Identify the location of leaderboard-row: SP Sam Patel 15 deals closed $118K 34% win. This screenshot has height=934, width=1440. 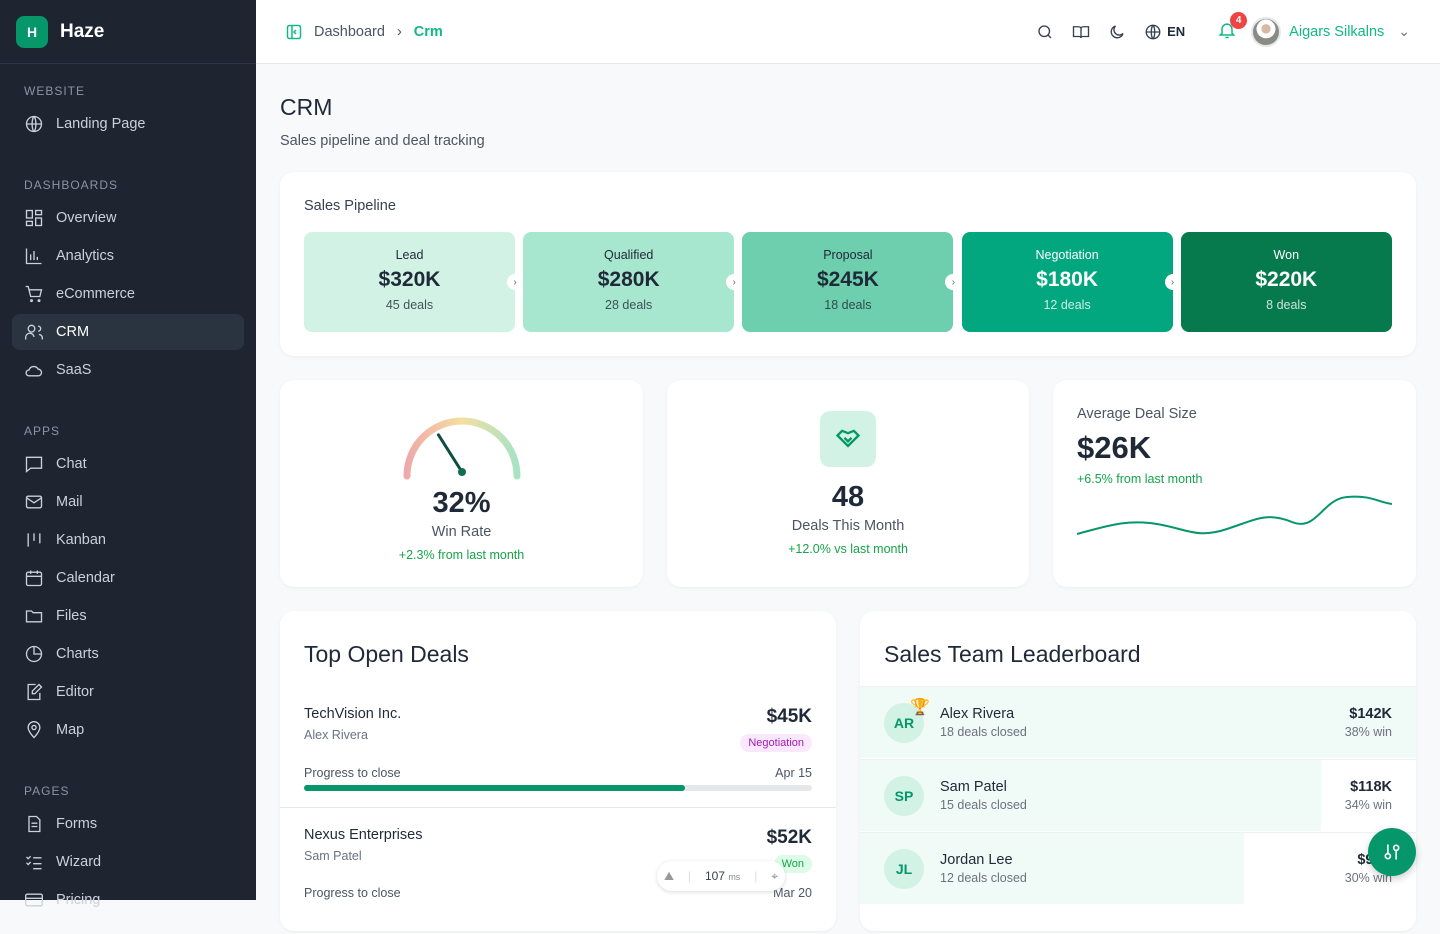
(1138, 795).